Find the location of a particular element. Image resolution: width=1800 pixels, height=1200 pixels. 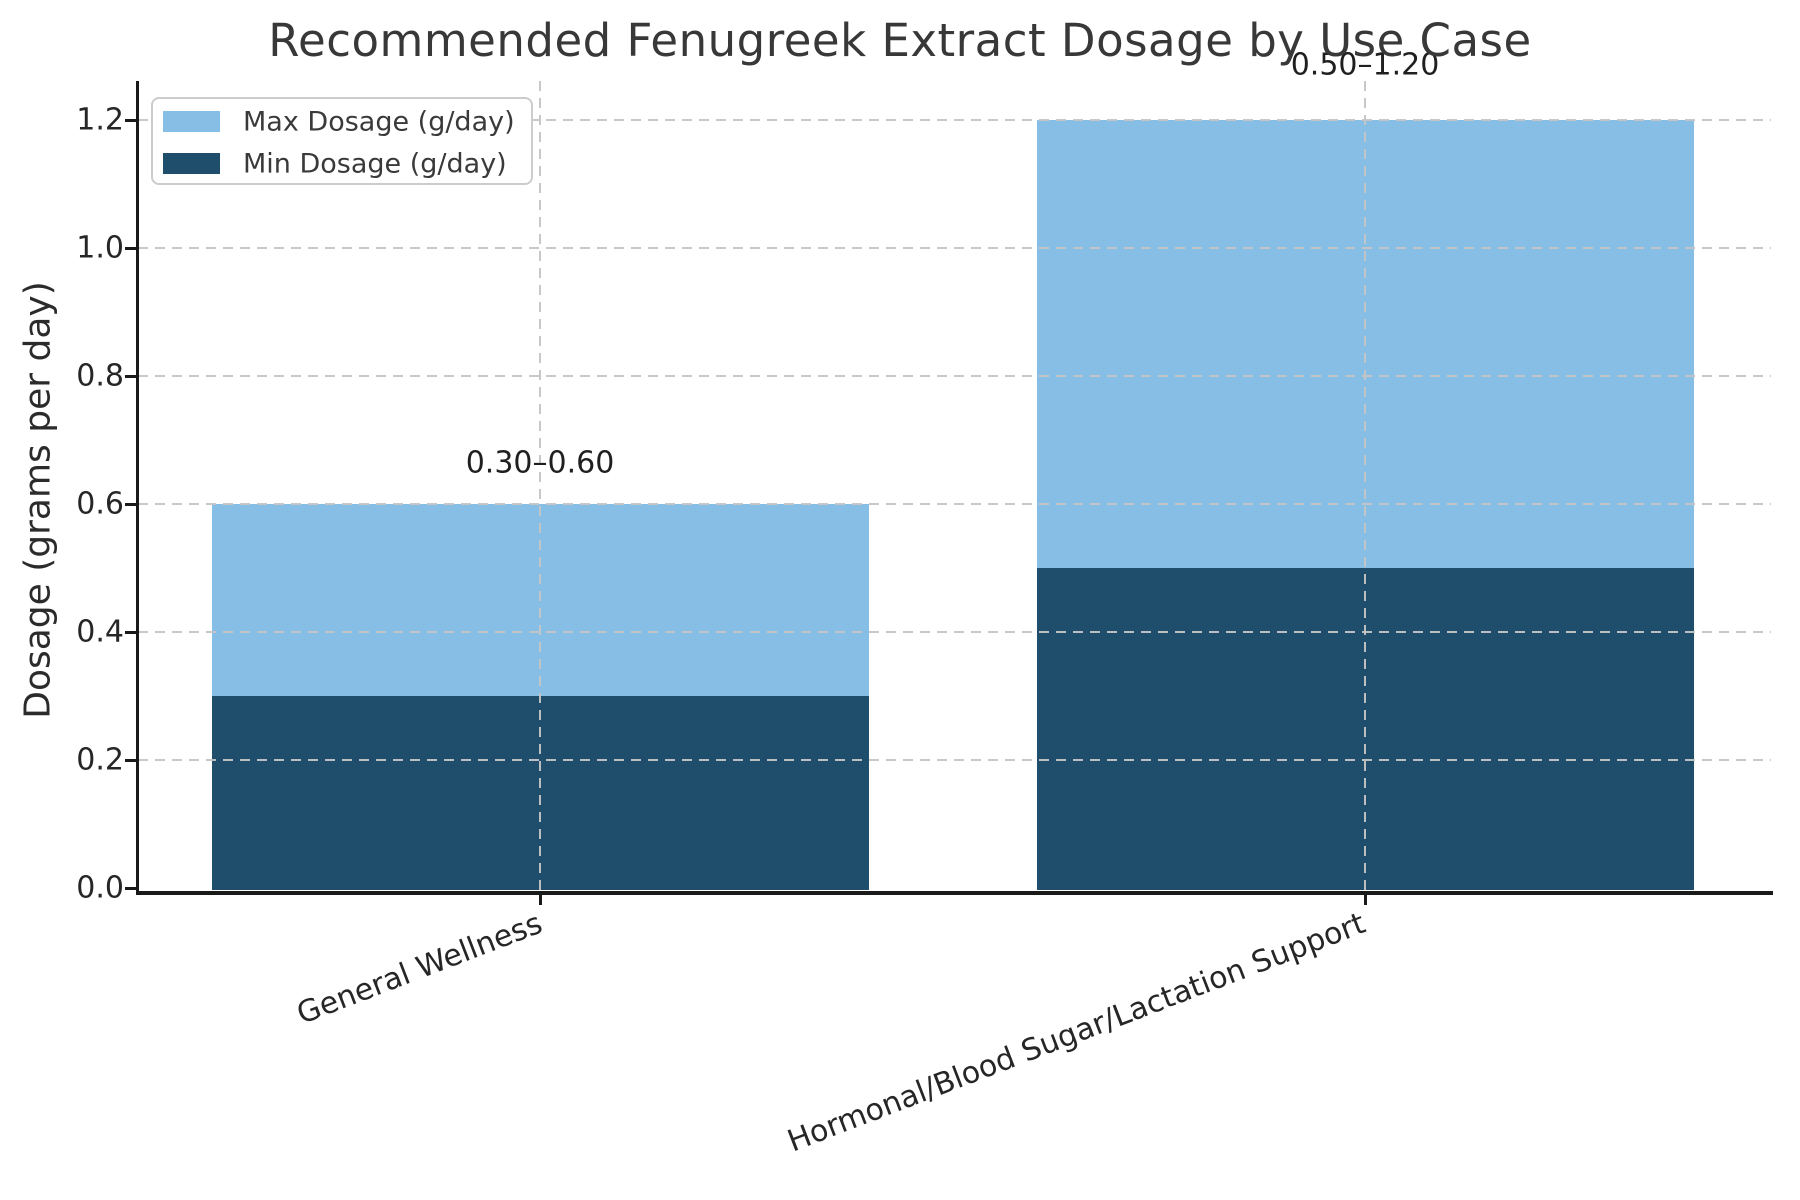

xtick-label-hormonal: Hormonal/Blood Sugar/Lactation Support is located at coordinates (1077, 1033).